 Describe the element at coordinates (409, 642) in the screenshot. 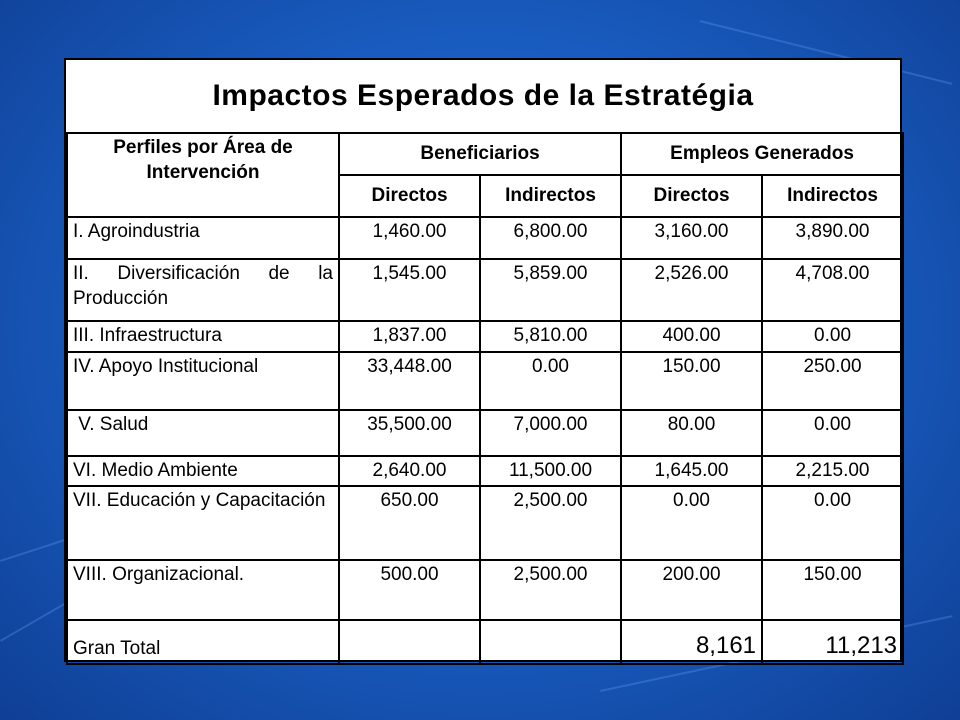

I see `total-ben-directos` at that location.